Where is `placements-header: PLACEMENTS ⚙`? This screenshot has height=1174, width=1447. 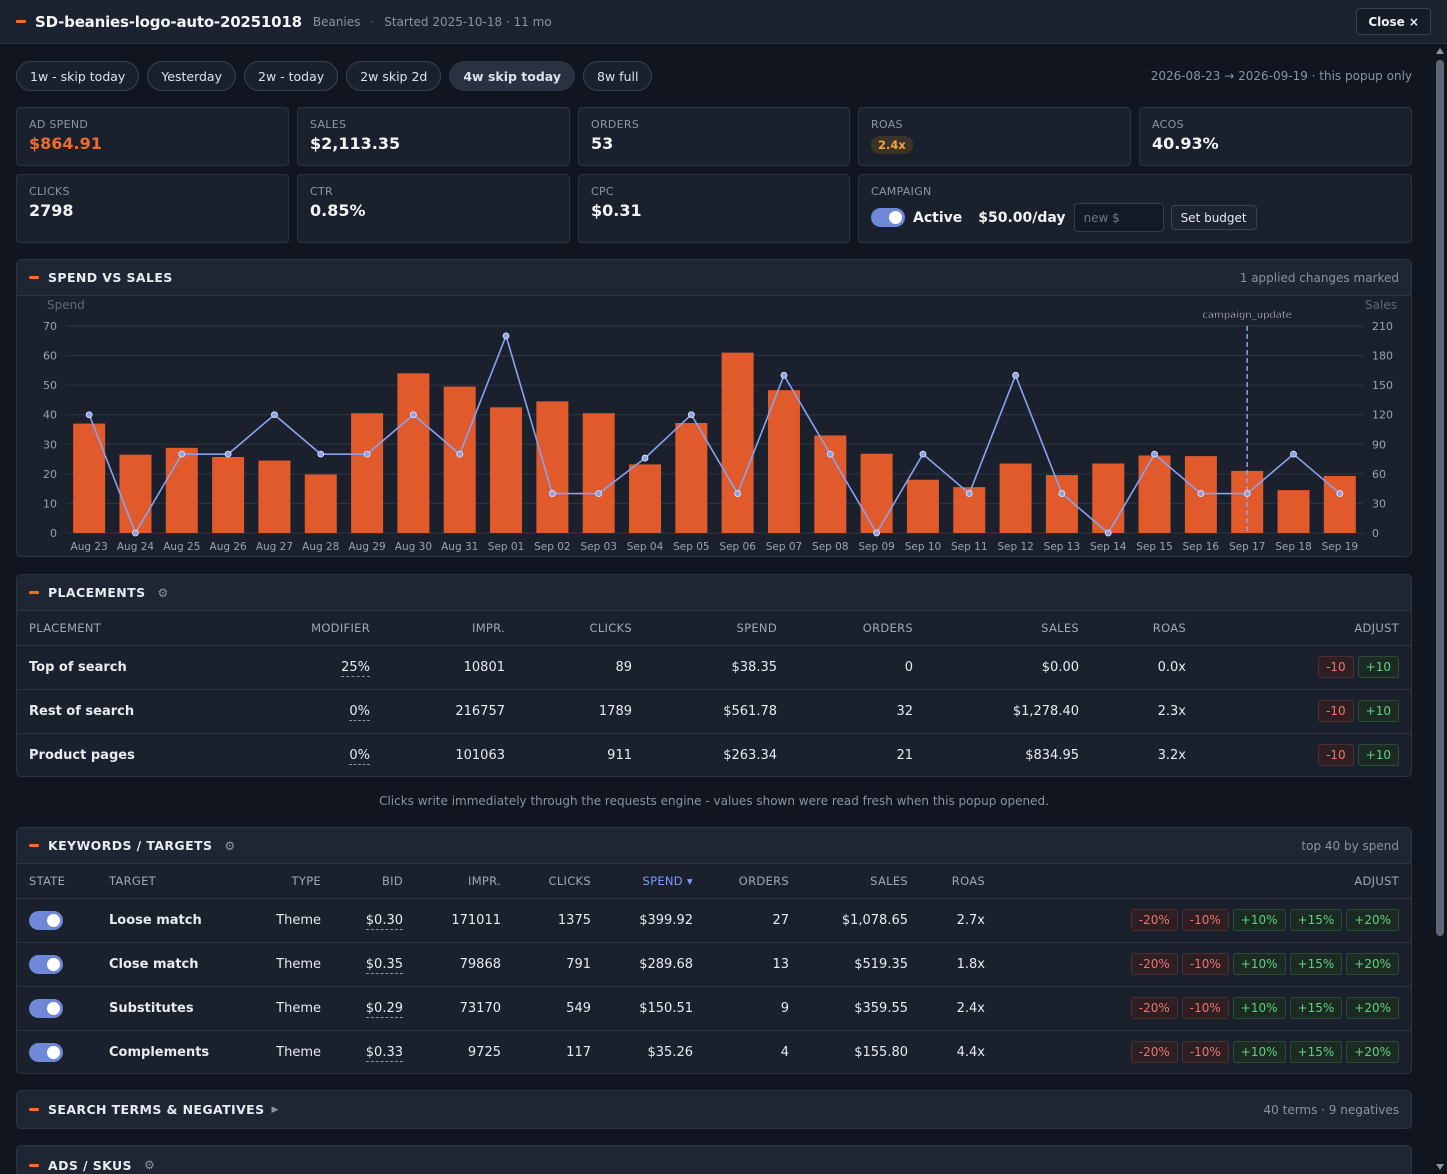
placements-header: PLACEMENTS ⚙ is located at coordinates (714, 593).